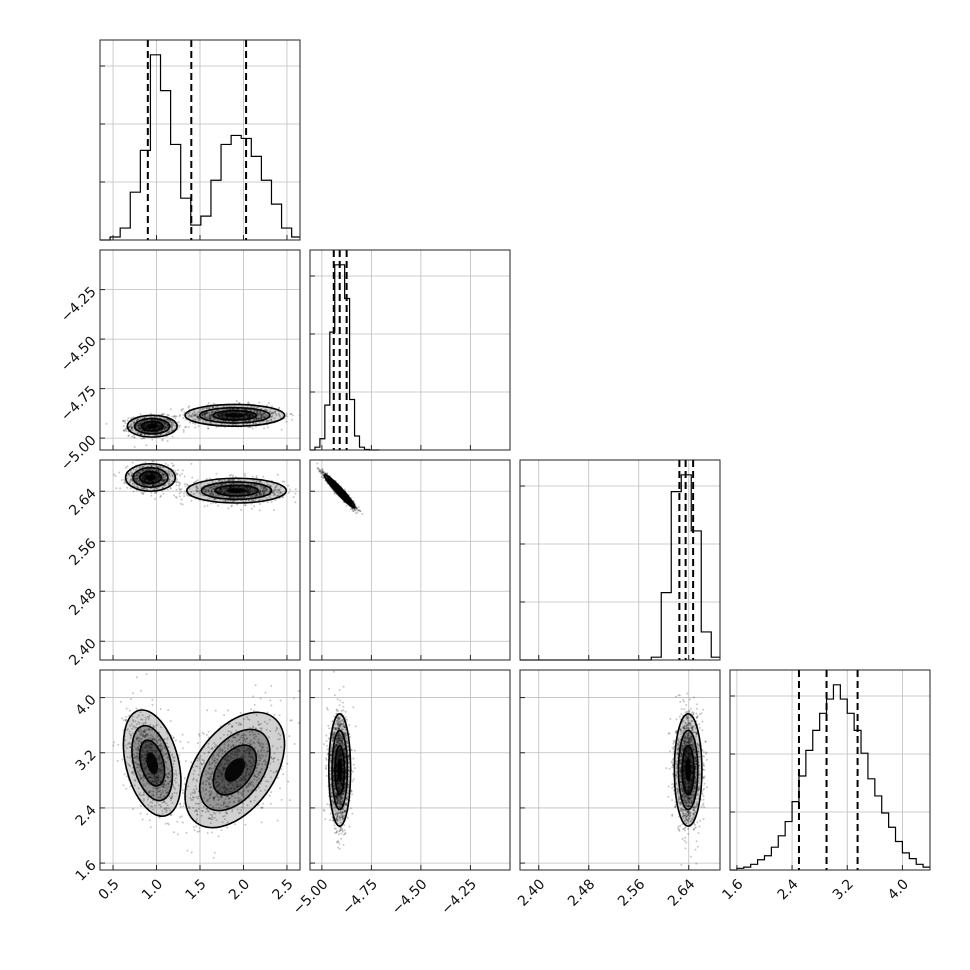 The width and height of the screenshot is (970, 970). What do you see at coordinates (86, 870) in the screenshot?
I see `y-tick-label-3-0: 1.6` at bounding box center [86, 870].